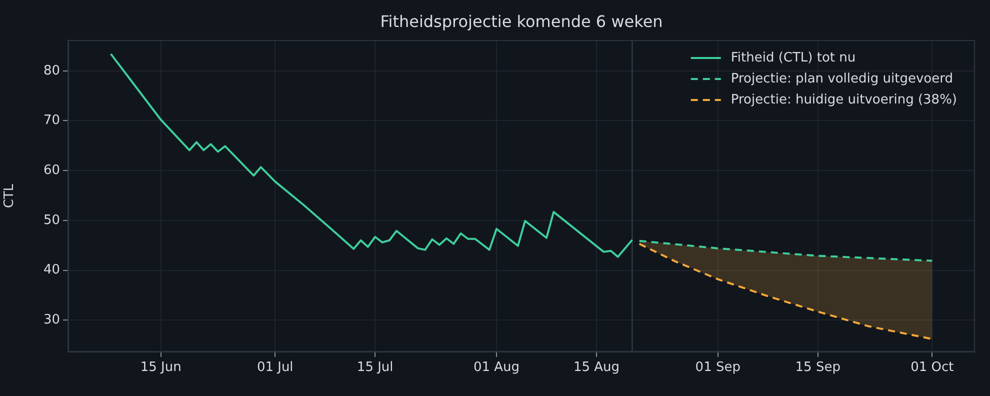 The width and height of the screenshot is (990, 396). I want to click on x-tick-label: 15 Jul, so click(375, 368).